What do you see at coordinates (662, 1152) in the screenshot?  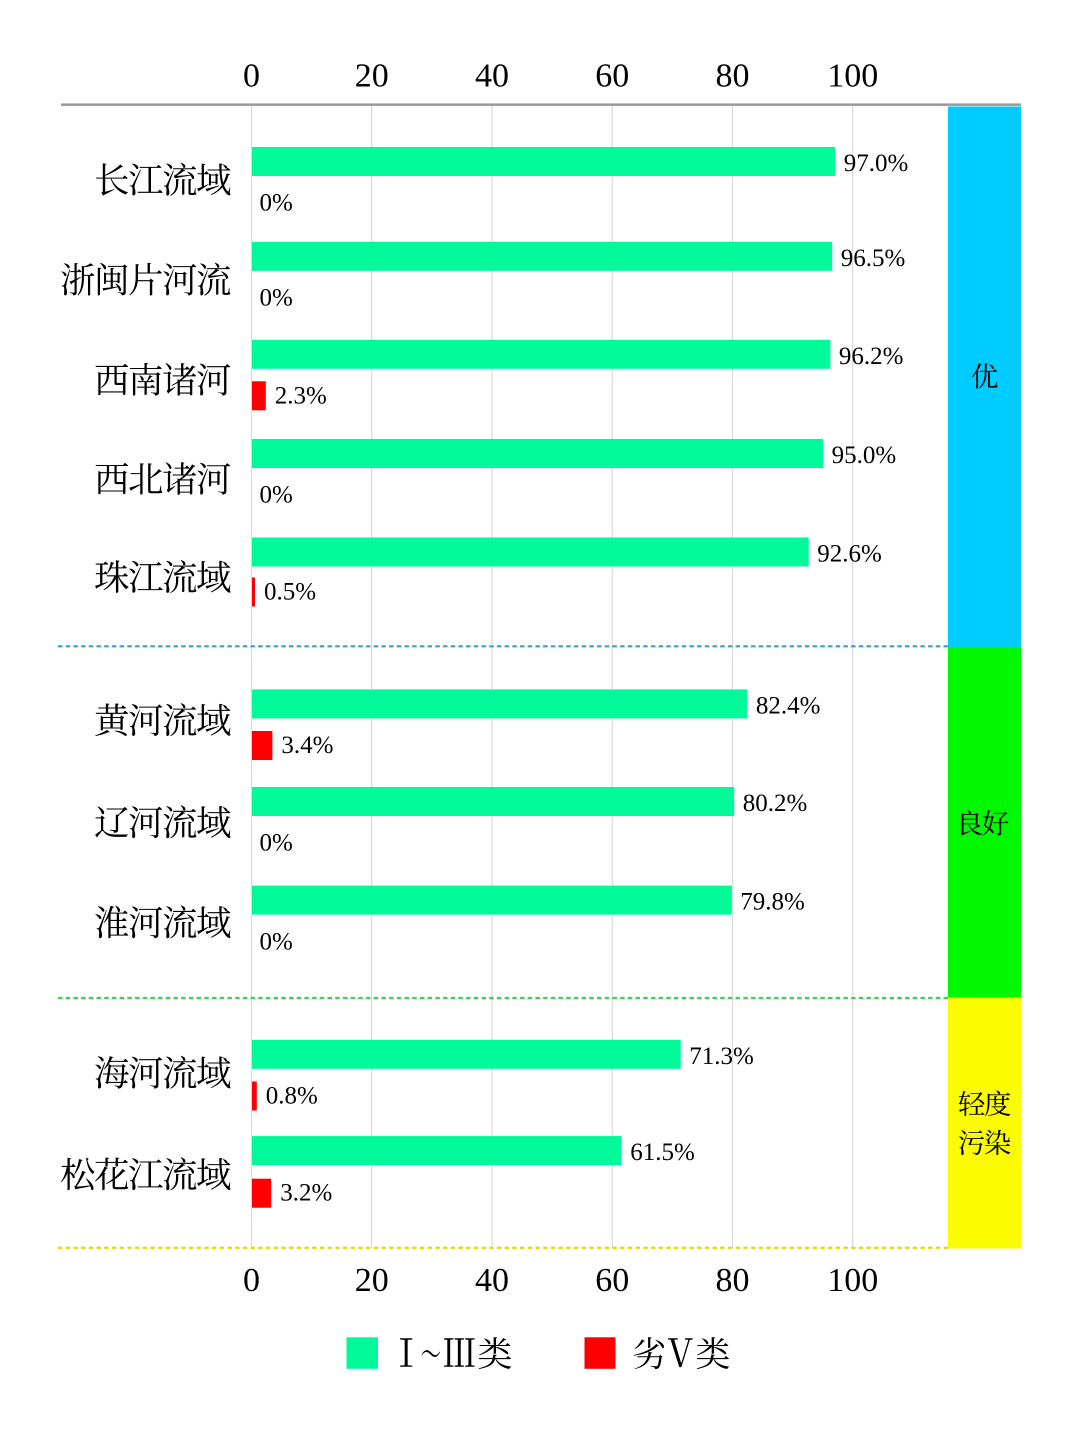 I see `svg-text: 61.5%` at bounding box center [662, 1152].